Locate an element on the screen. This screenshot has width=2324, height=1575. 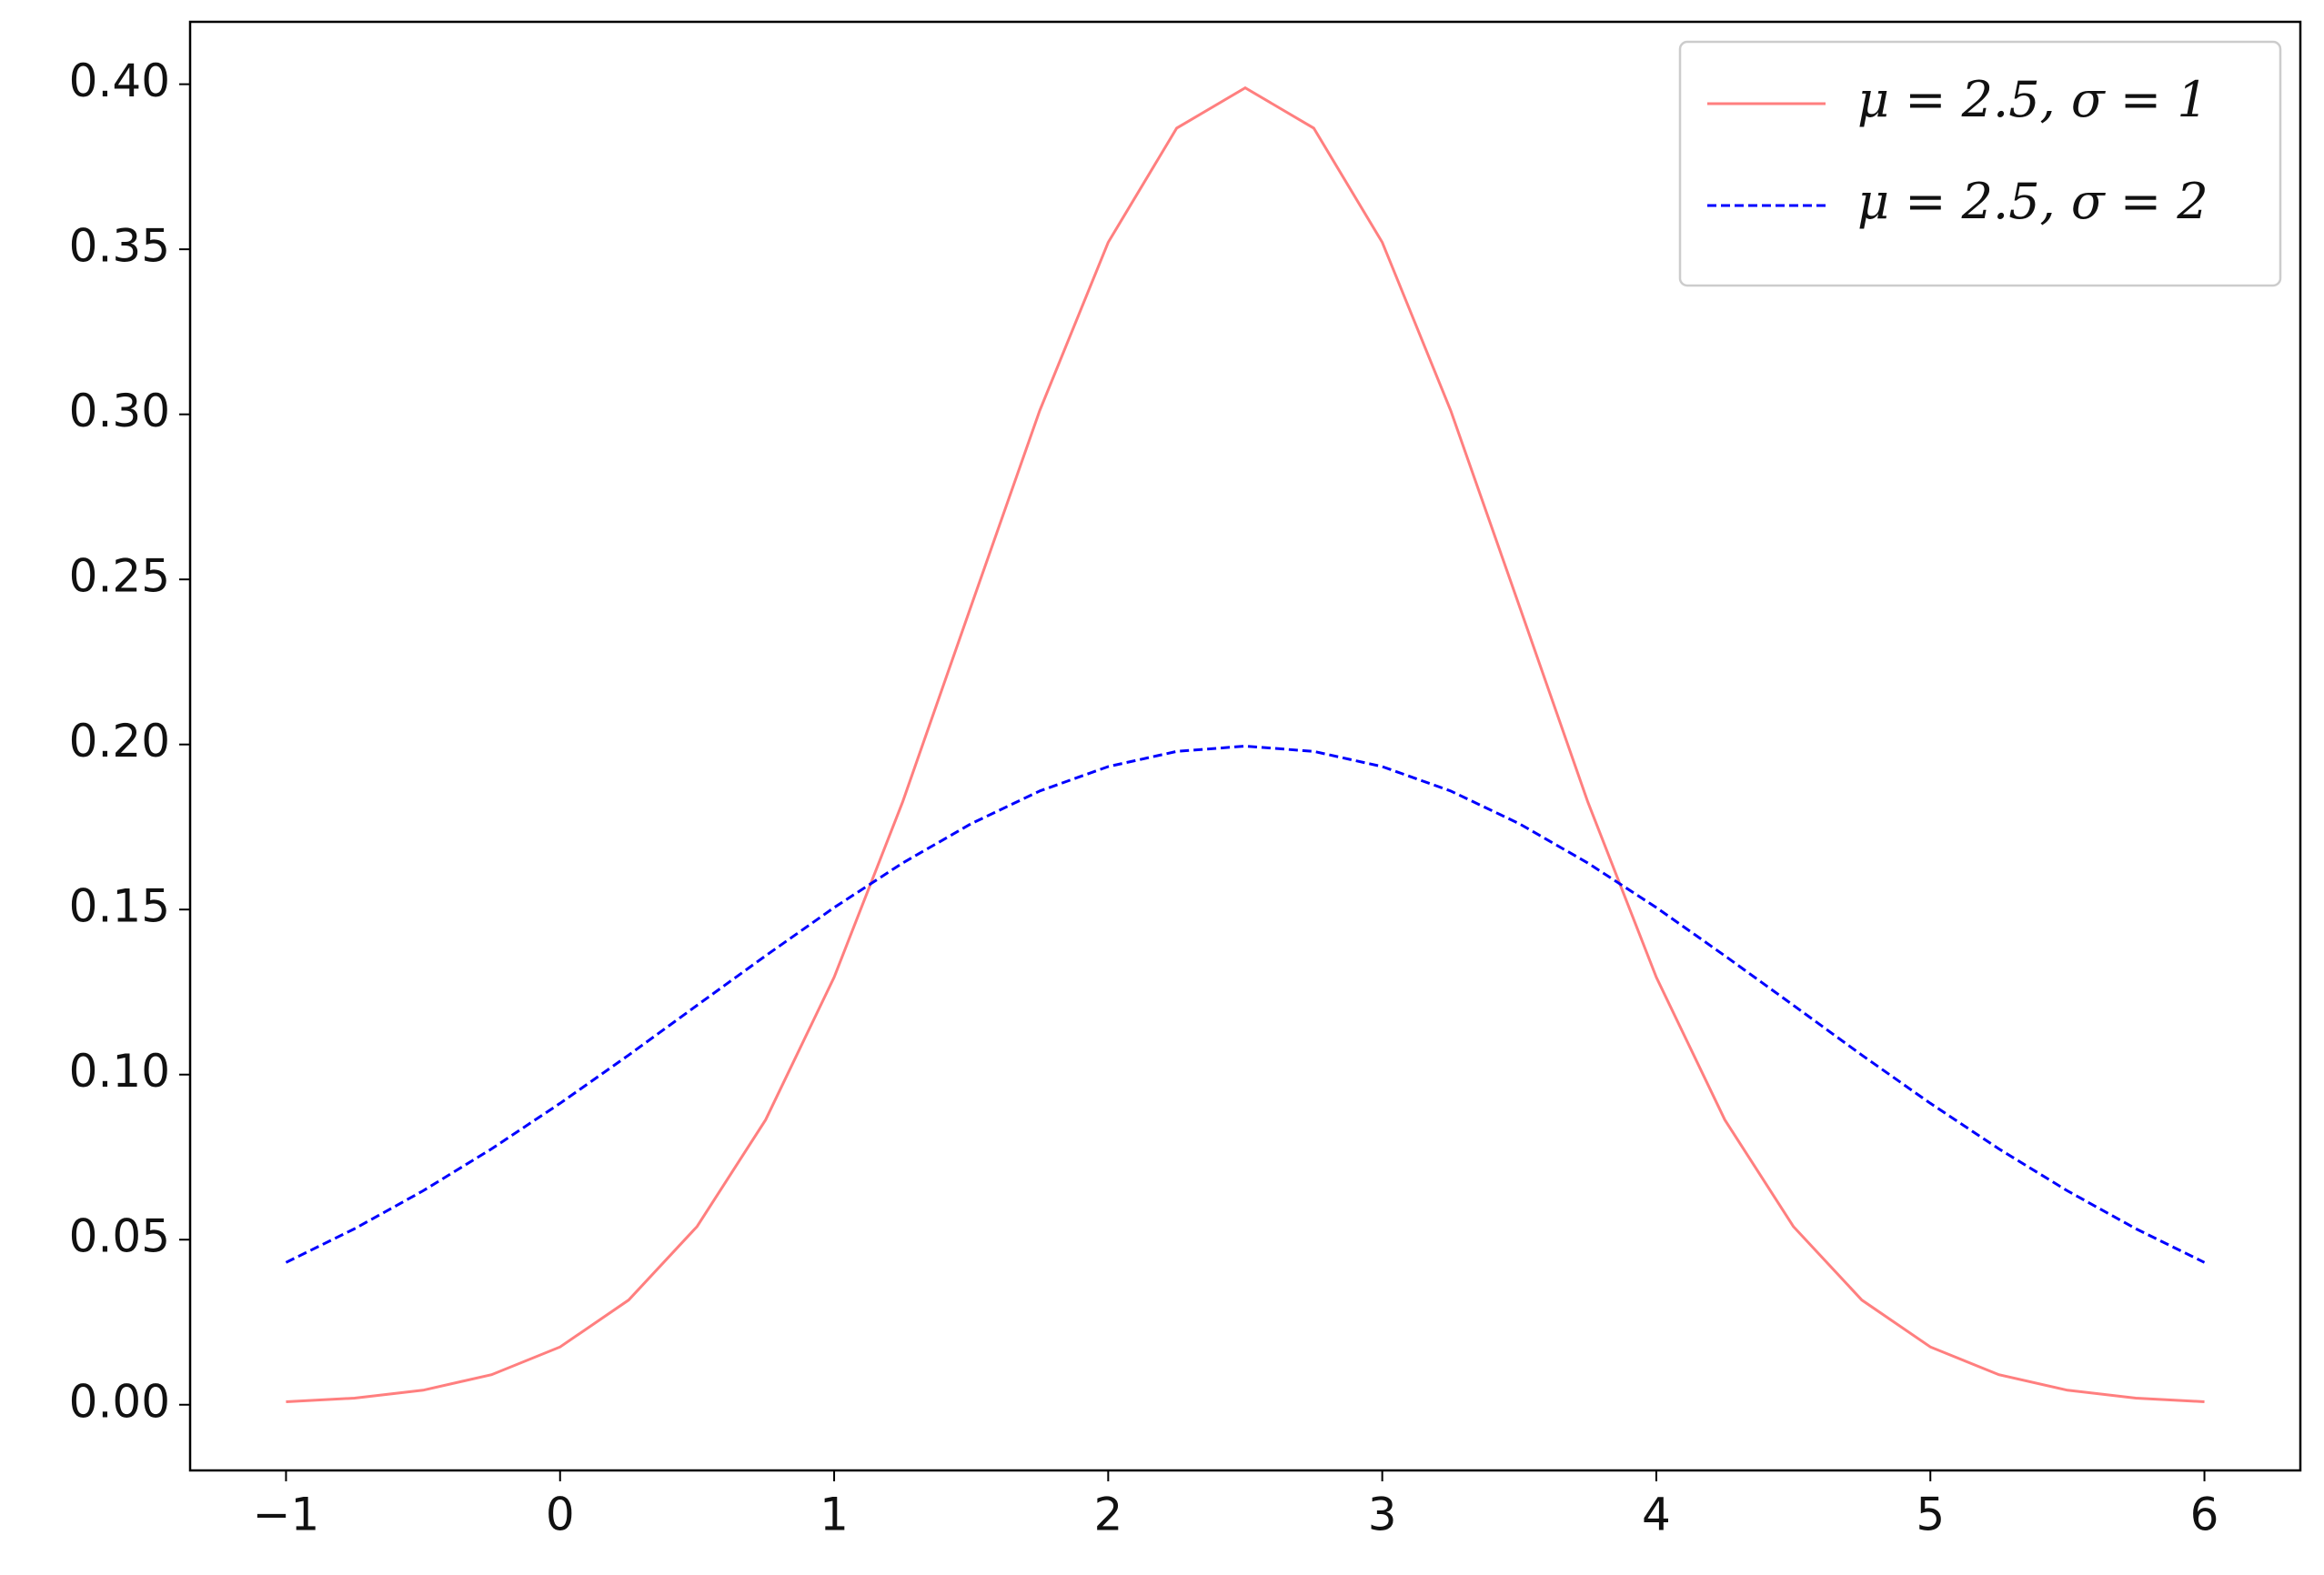
y-tick-label: 0.30 is located at coordinates (119, 411).